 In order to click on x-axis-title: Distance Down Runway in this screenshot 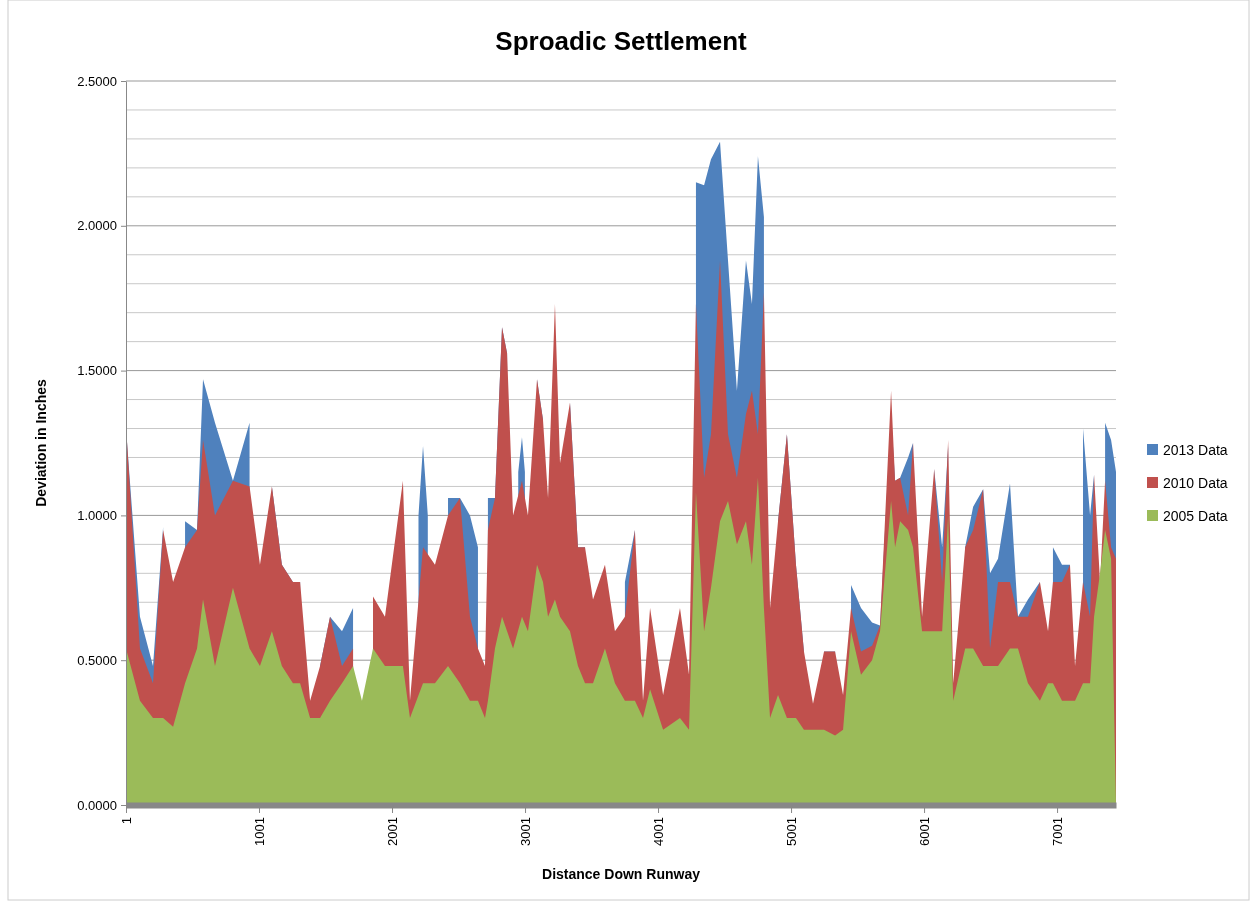, I will do `click(621, 874)`.